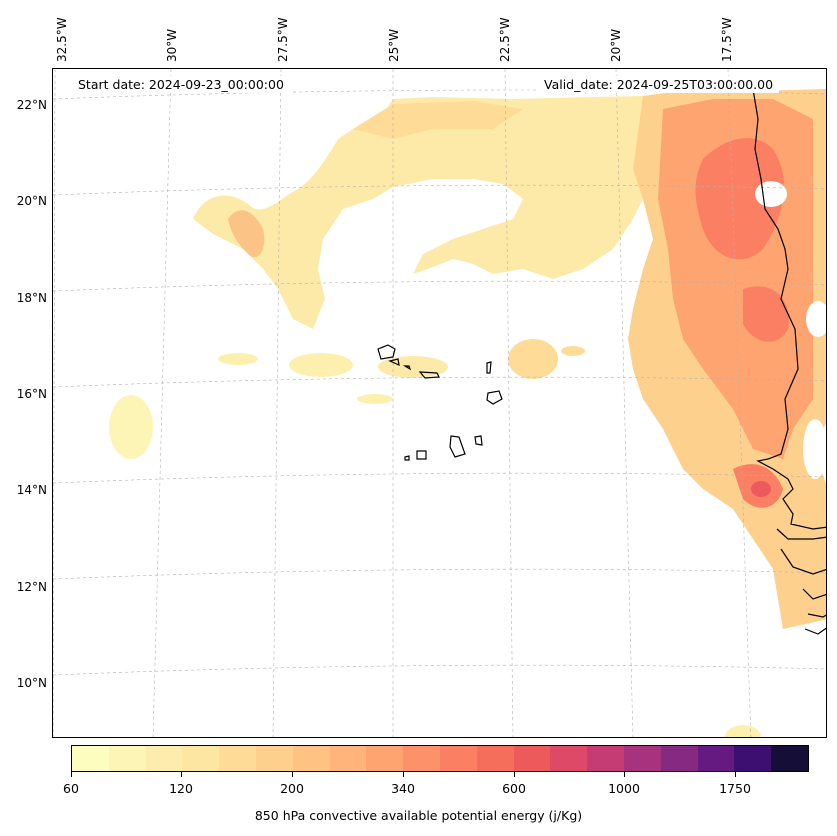 The width and height of the screenshot is (837, 836). I want to click on cape-field-east-hot, so click(761, 489).